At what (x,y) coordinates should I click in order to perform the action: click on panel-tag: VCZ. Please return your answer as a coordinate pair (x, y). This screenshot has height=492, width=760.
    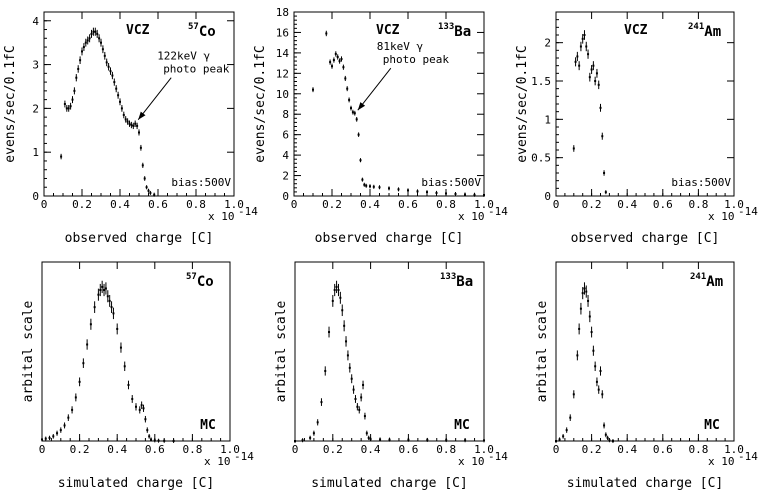
    Looking at the image, I should click on (636, 30).